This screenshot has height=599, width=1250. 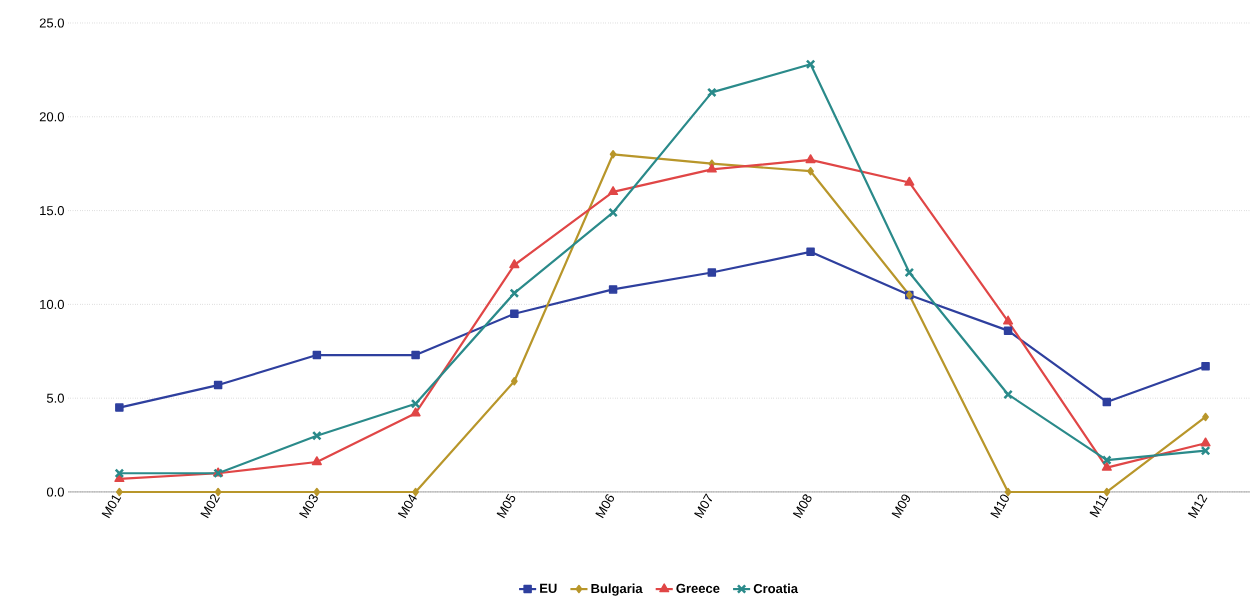 I want to click on y-tick-label: 20.0, so click(x=51, y=117).